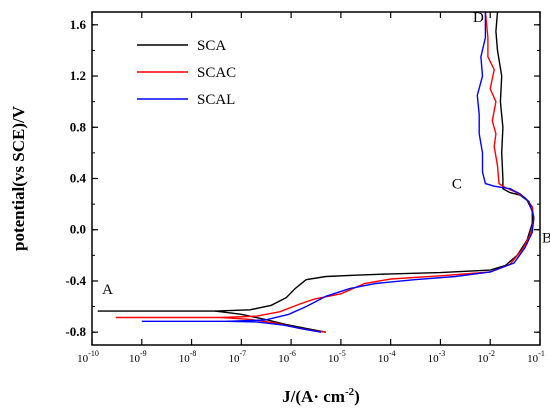 The height and width of the screenshot is (419, 550). I want to click on x-tick-label: 10⁻¹, so click(536, 357).